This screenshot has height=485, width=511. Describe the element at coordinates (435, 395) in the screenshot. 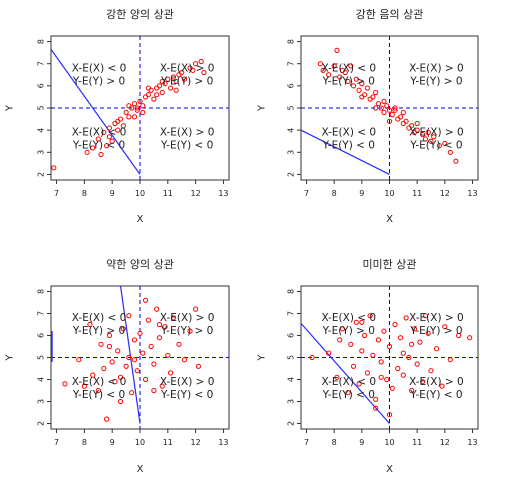

I see `quadrant-label-bottom-right: Y-E(Y) < 0` at that location.